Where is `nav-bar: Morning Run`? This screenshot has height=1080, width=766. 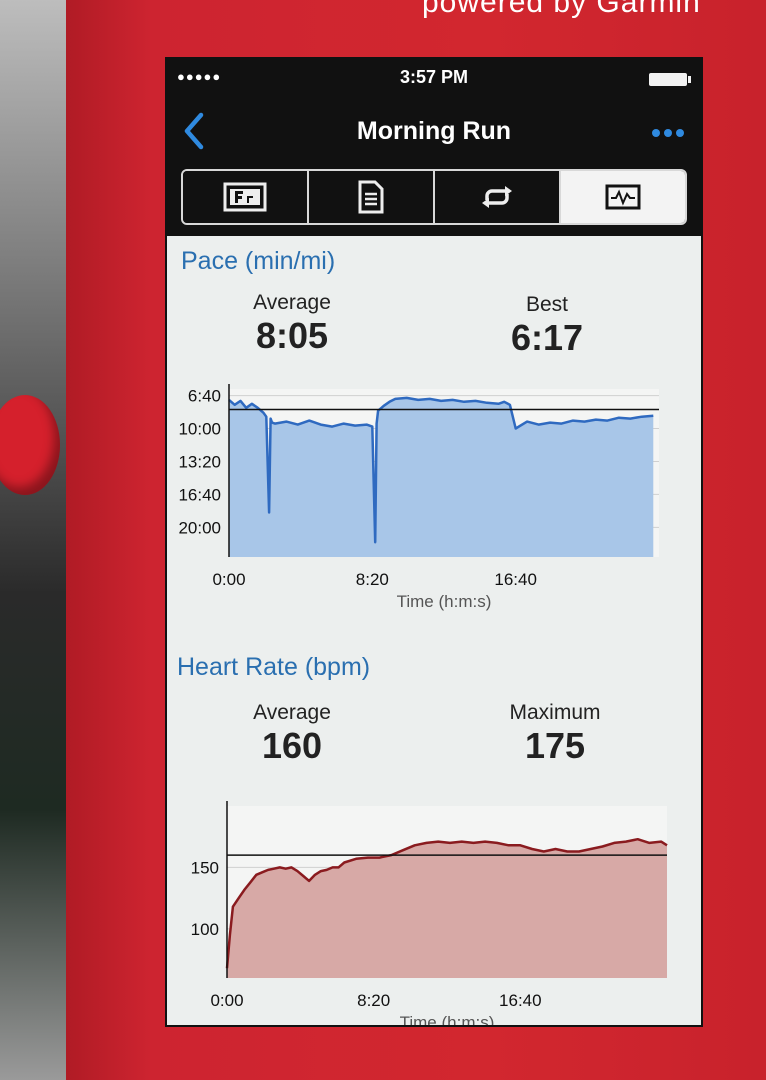 nav-bar: Morning Run is located at coordinates (434, 129).